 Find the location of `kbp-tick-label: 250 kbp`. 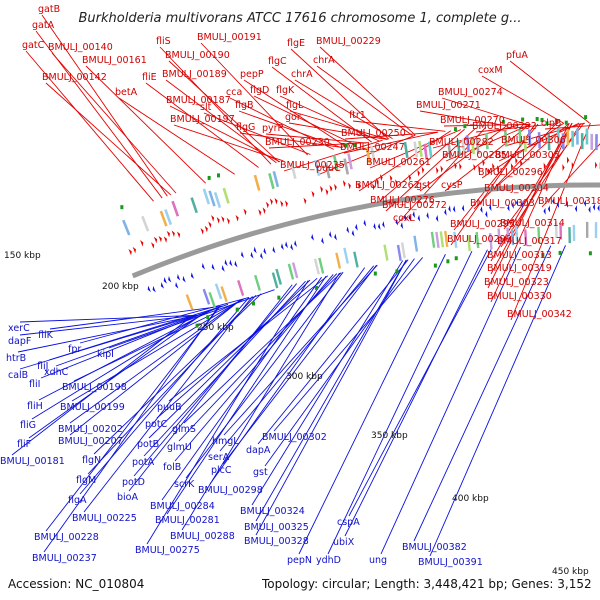

kbp-tick-label: 250 kbp is located at coordinates (215, 328).